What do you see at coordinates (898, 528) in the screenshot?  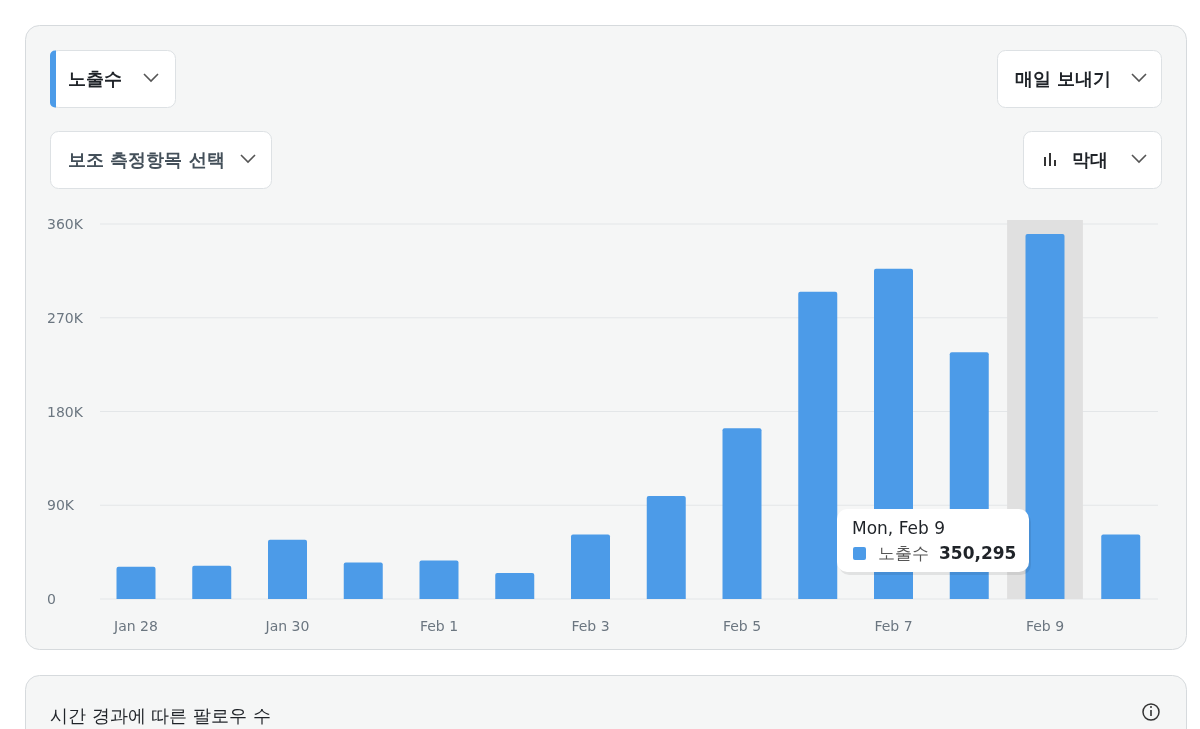 I see `annotation: Mon, Feb 9` at bounding box center [898, 528].